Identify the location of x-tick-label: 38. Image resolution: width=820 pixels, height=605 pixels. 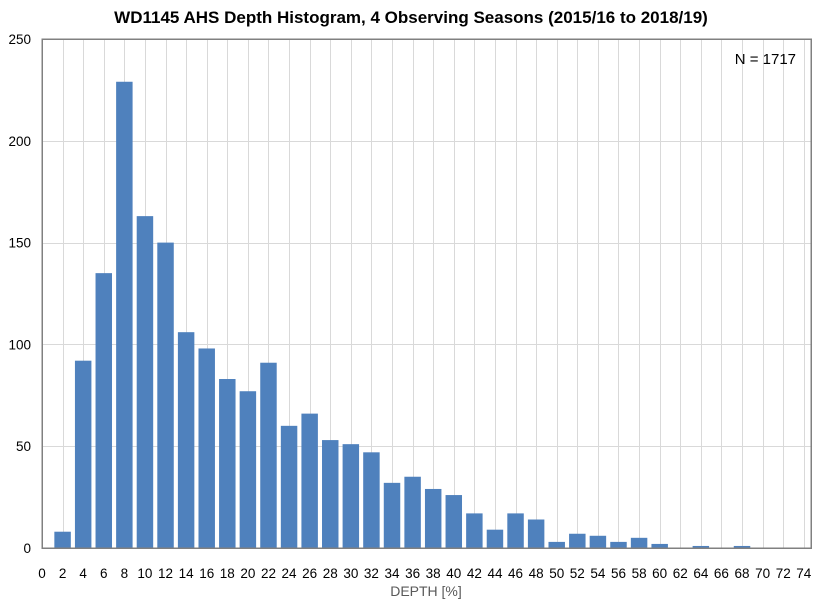
(433, 573).